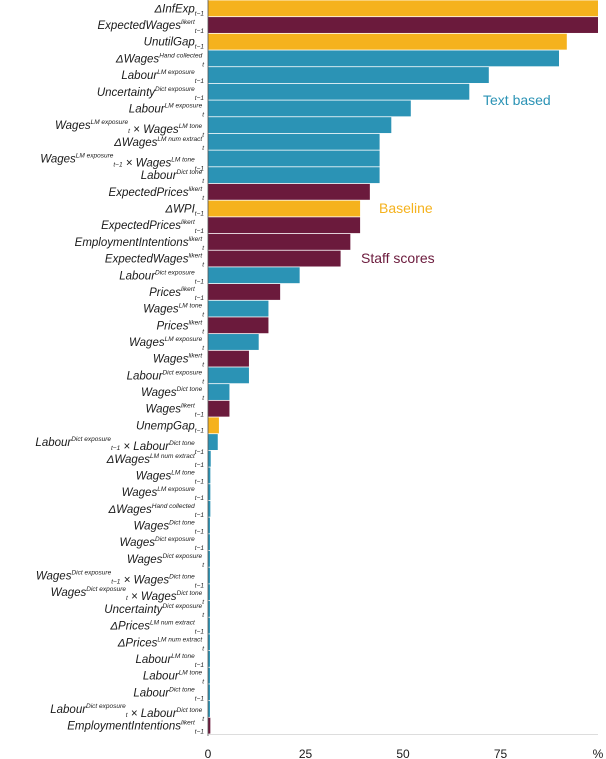  Describe the element at coordinates (135, 728) in the screenshot. I see `category-label: EmploymentIntentionslikertt−1` at that location.